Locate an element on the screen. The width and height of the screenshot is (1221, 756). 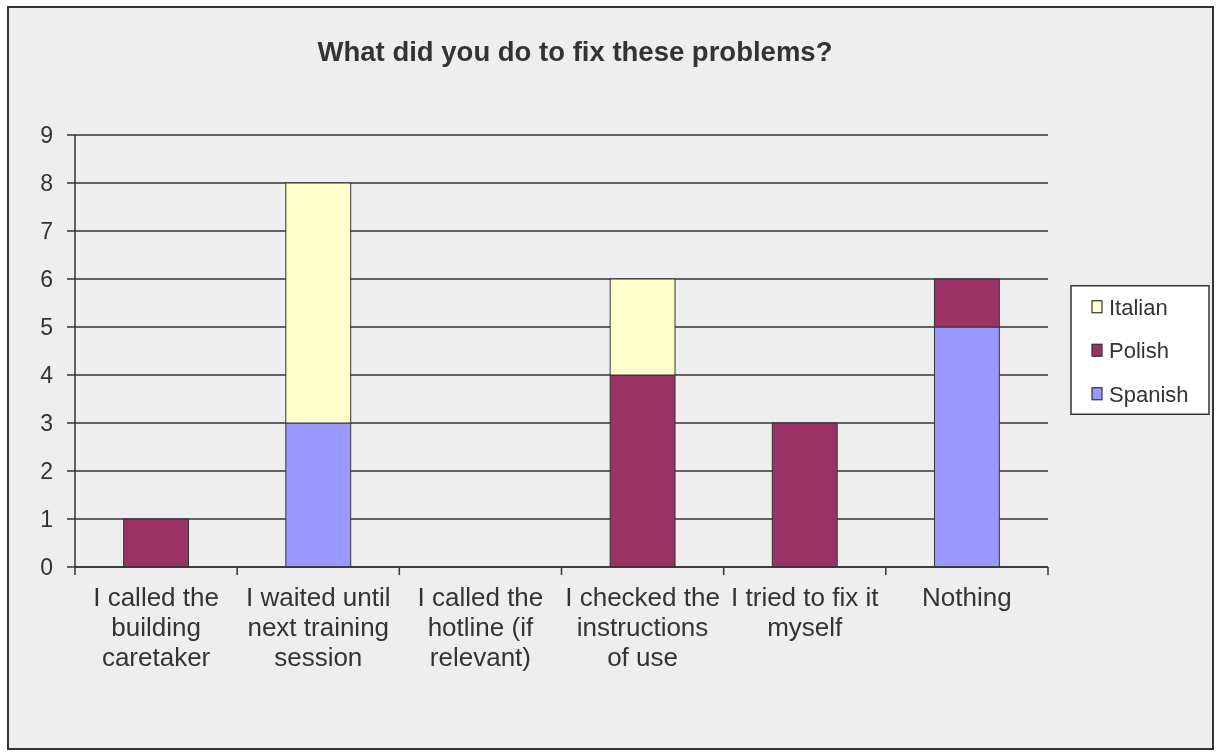
y-tick-label: 2 is located at coordinates (46, 471).